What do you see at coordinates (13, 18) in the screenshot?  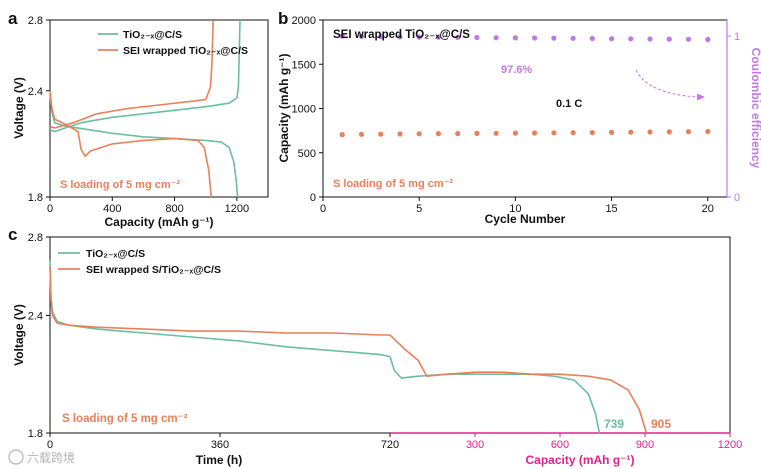 I see `panel-a-letter: a` at bounding box center [13, 18].